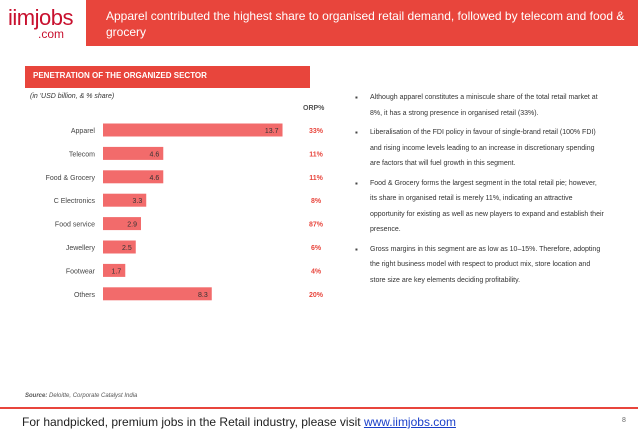 This screenshot has height=442, width=638. What do you see at coordinates (127, 248) in the screenshot?
I see `bar-value-label: 2.5` at bounding box center [127, 248].